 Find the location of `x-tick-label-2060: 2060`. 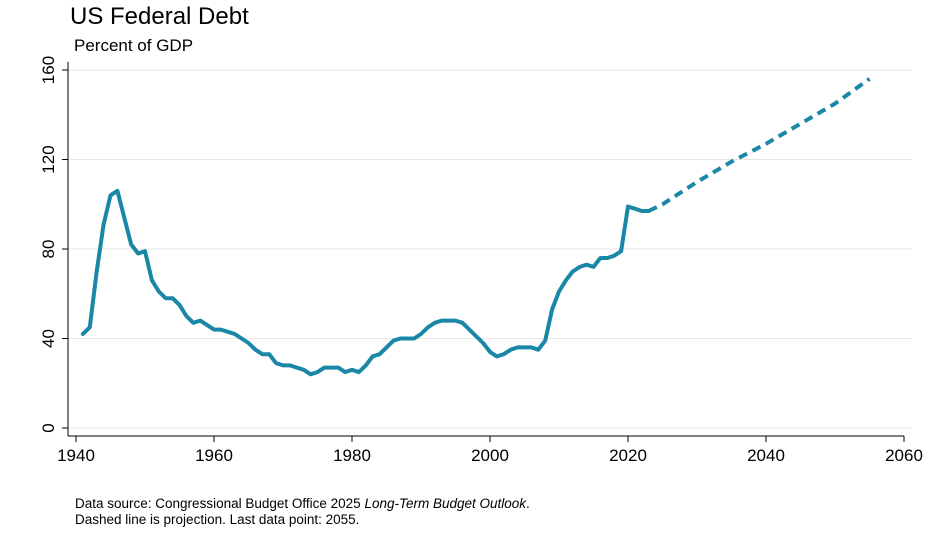

x-tick-label-2060: 2060 is located at coordinates (904, 455).